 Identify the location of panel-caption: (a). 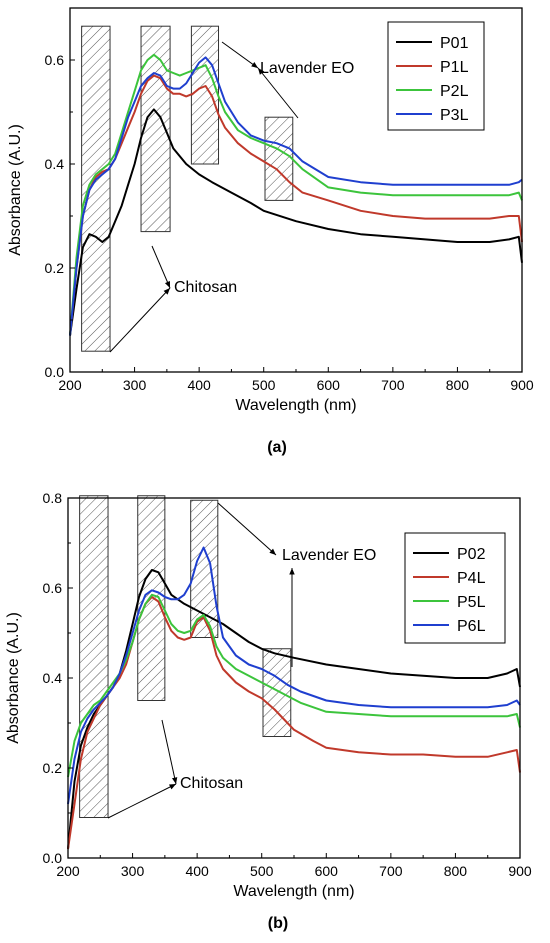
(277, 447).